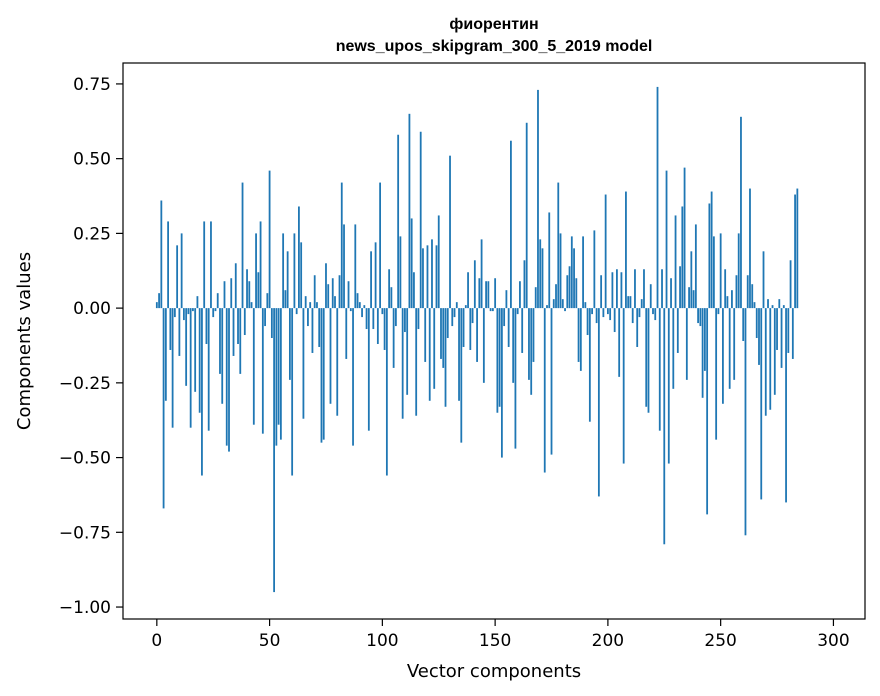  I want to click on y-tick-label: 0.75, so click(92, 85).